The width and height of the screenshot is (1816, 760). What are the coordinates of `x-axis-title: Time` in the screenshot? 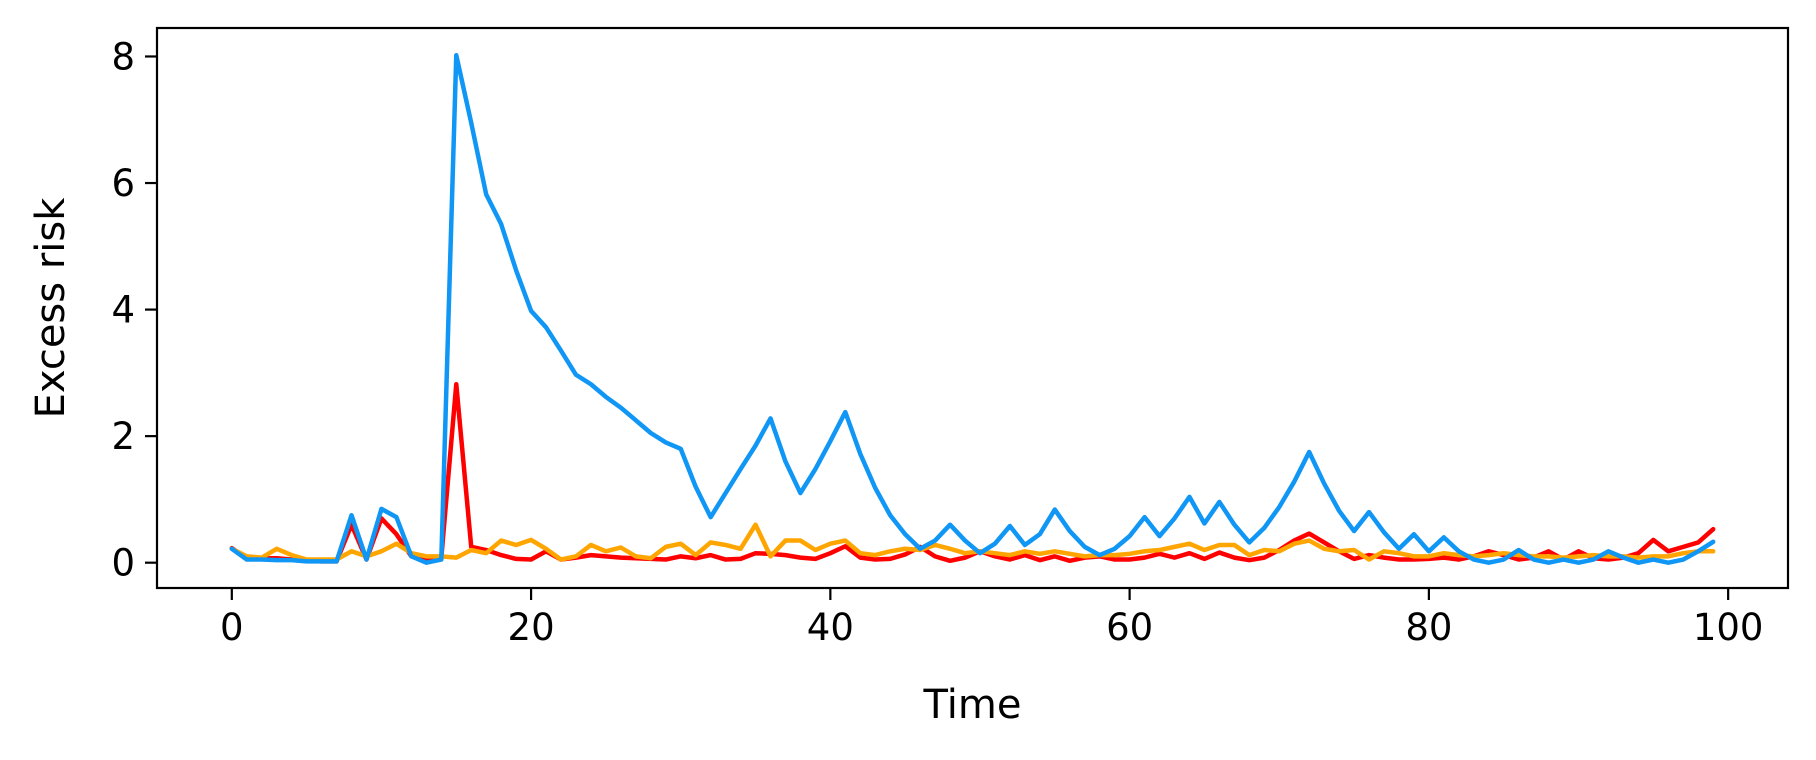 It's located at (972, 705).